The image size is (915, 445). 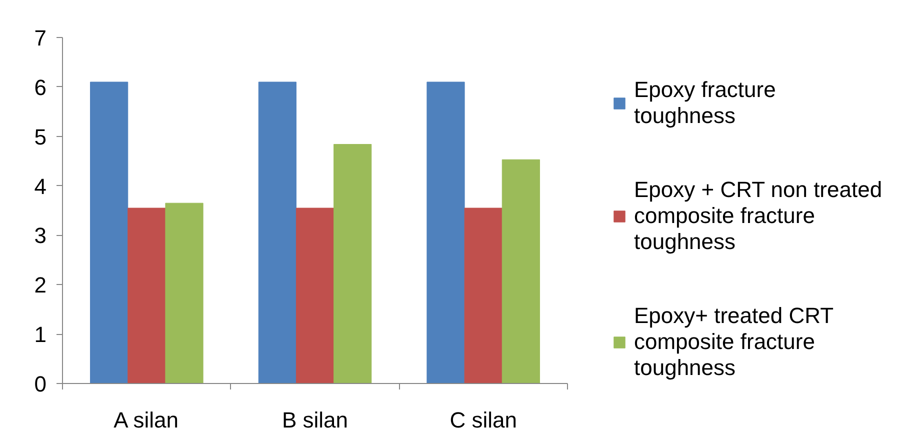 What do you see at coordinates (483, 420) in the screenshot?
I see `x-tick-label: C silan` at bounding box center [483, 420].